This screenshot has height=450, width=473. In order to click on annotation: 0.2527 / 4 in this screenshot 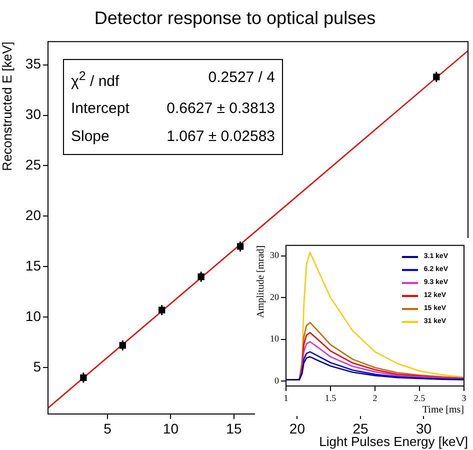, I will do `click(241, 78)`.